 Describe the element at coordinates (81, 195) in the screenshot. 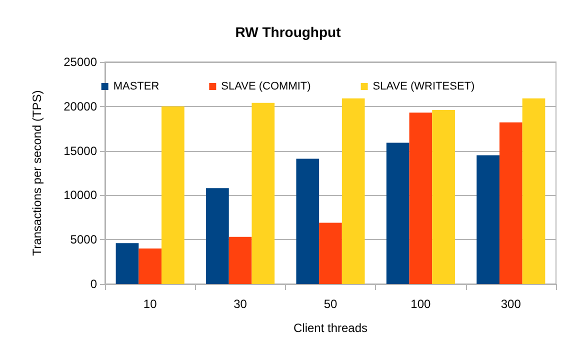

I see `y-tick-label: 10000` at that location.